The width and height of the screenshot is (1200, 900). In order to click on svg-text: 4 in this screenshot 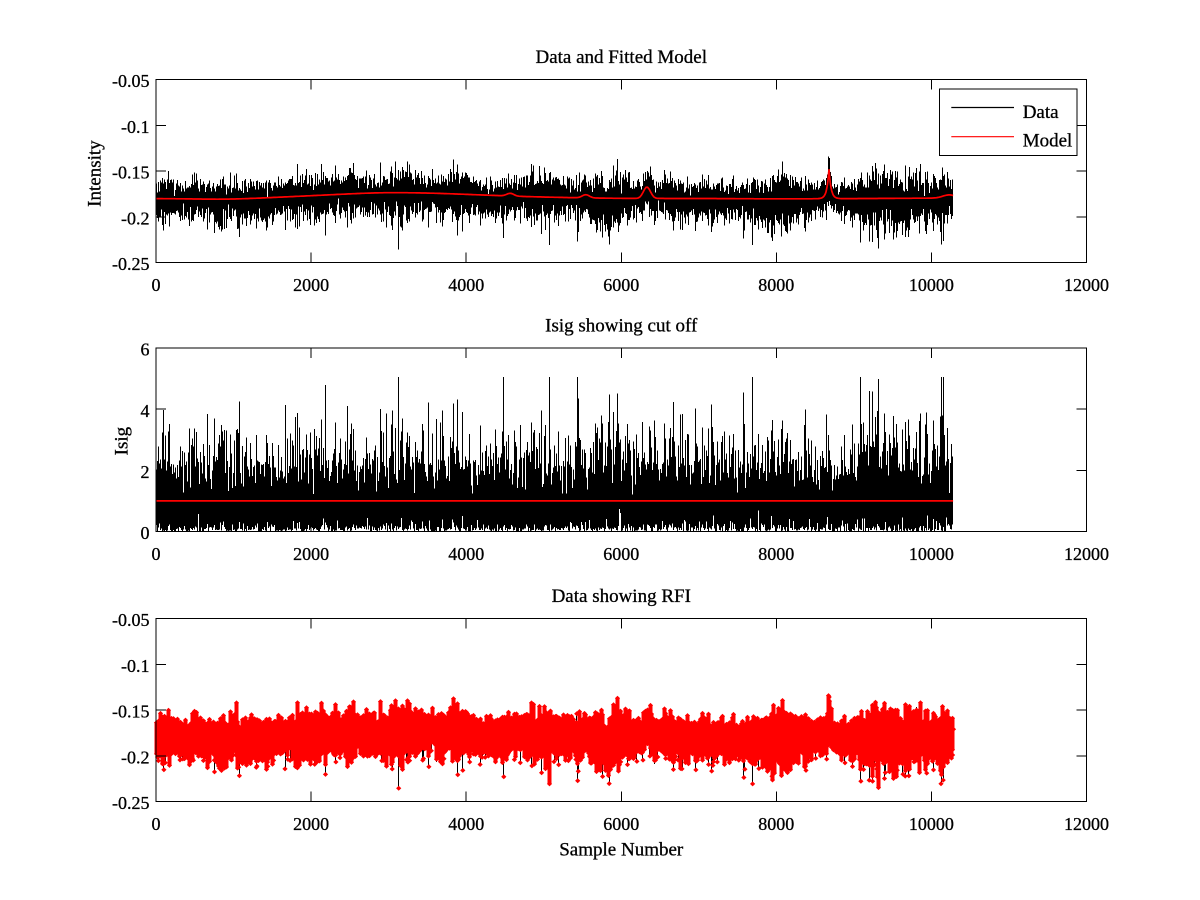, I will do `click(145, 411)`.